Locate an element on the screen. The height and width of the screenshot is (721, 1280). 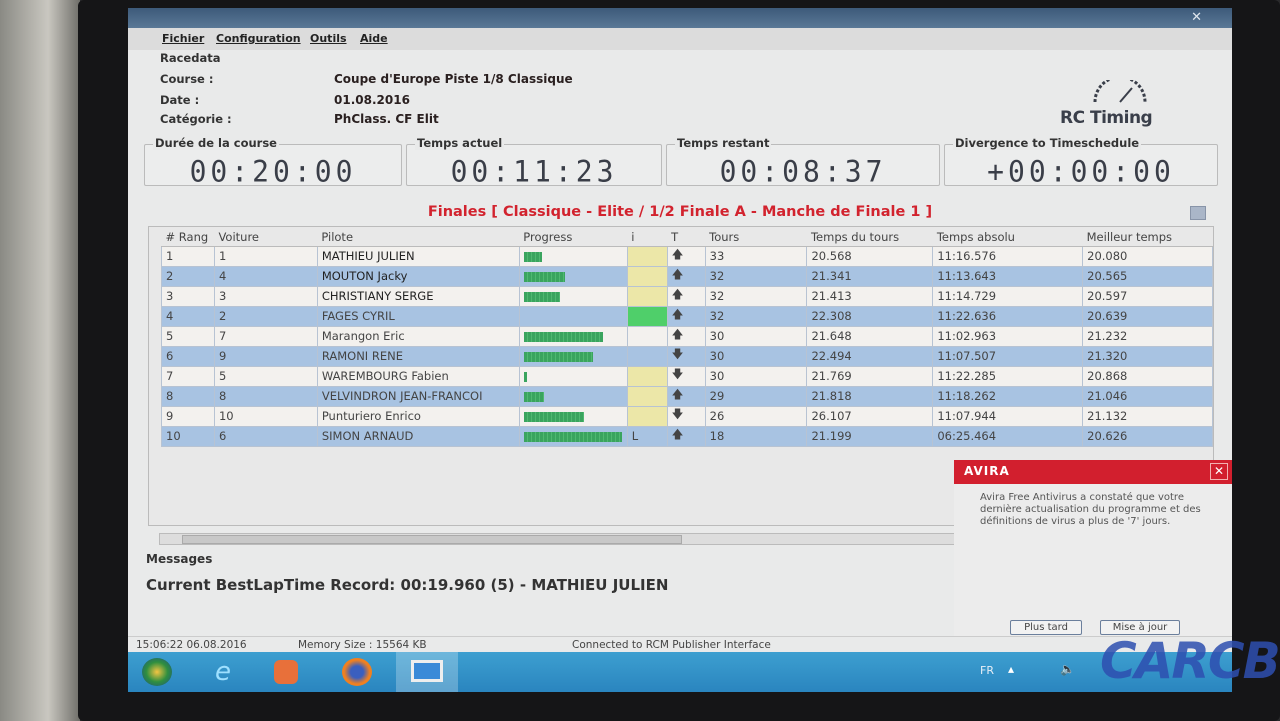
media-player-icon is located at coordinates (286, 672).